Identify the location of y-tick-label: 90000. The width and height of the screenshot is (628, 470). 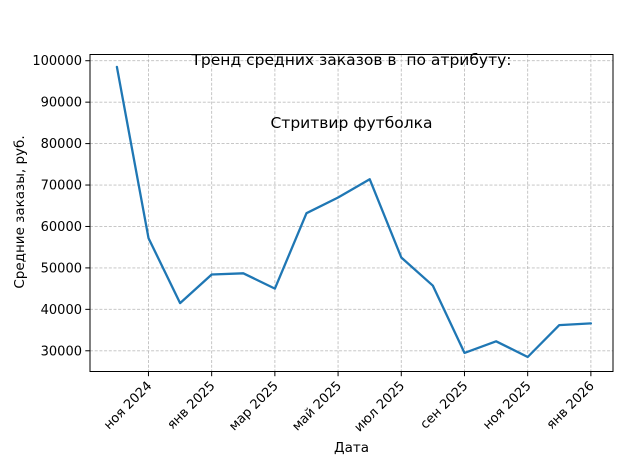
(61, 103).